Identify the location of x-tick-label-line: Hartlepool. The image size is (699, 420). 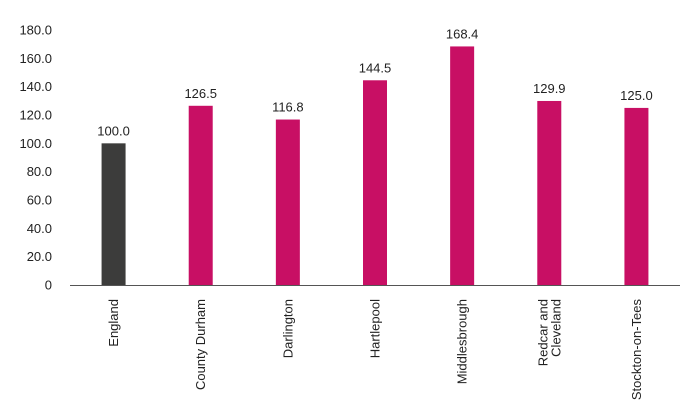
(375, 328).